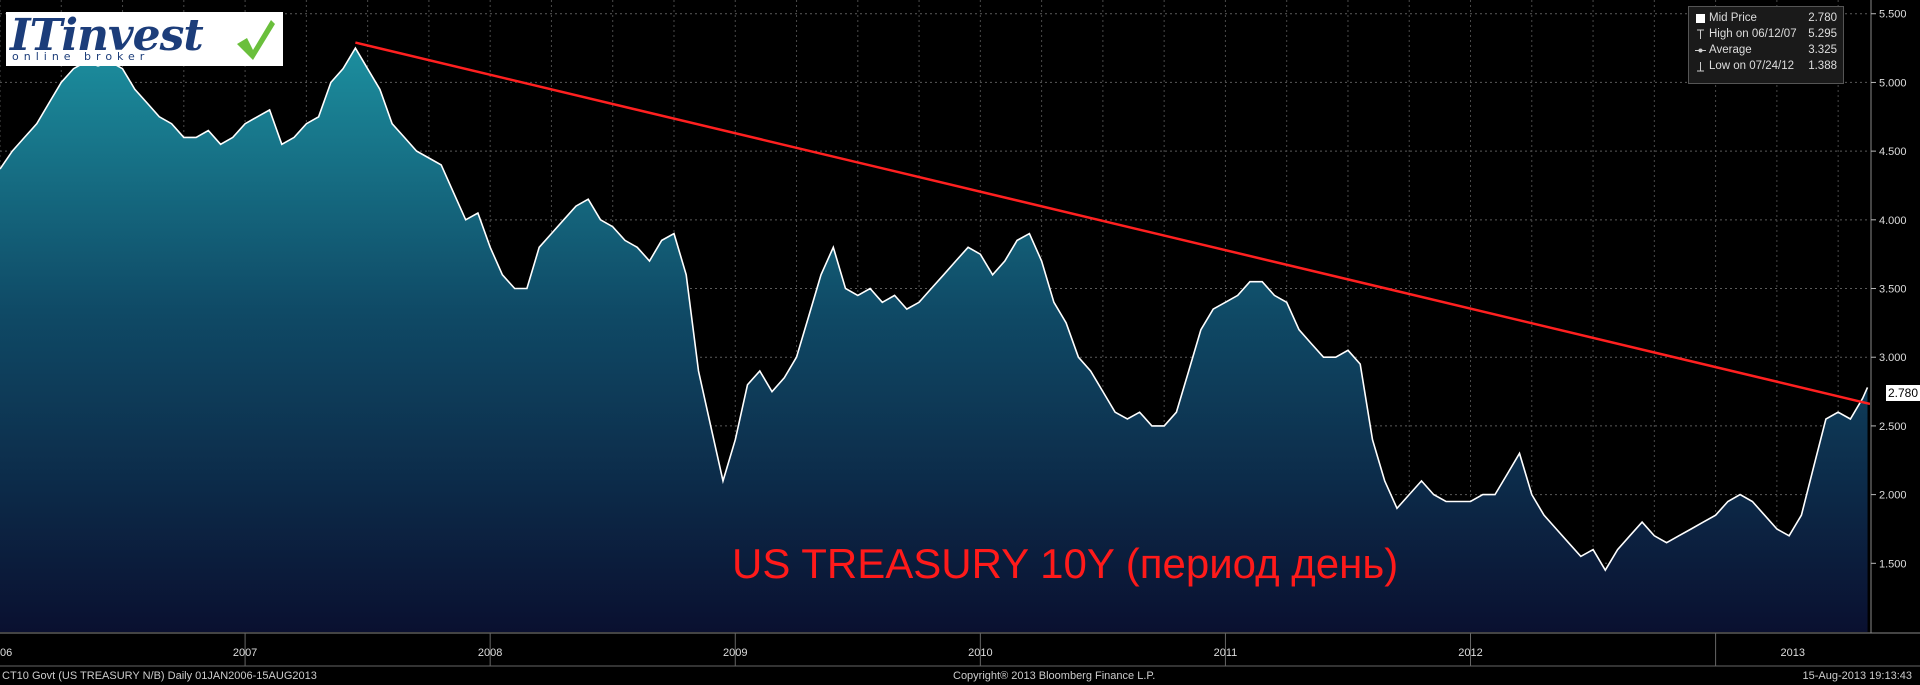 This screenshot has height=685, width=1920. What do you see at coordinates (1822, 50) in the screenshot?
I see `legend-value: 3.325` at bounding box center [1822, 50].